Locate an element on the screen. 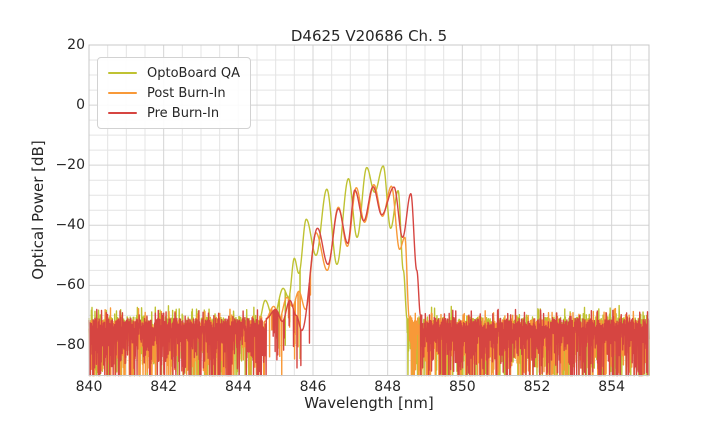  legend-item-pre-burn-in: Pre Burn-In is located at coordinates (174, 113).